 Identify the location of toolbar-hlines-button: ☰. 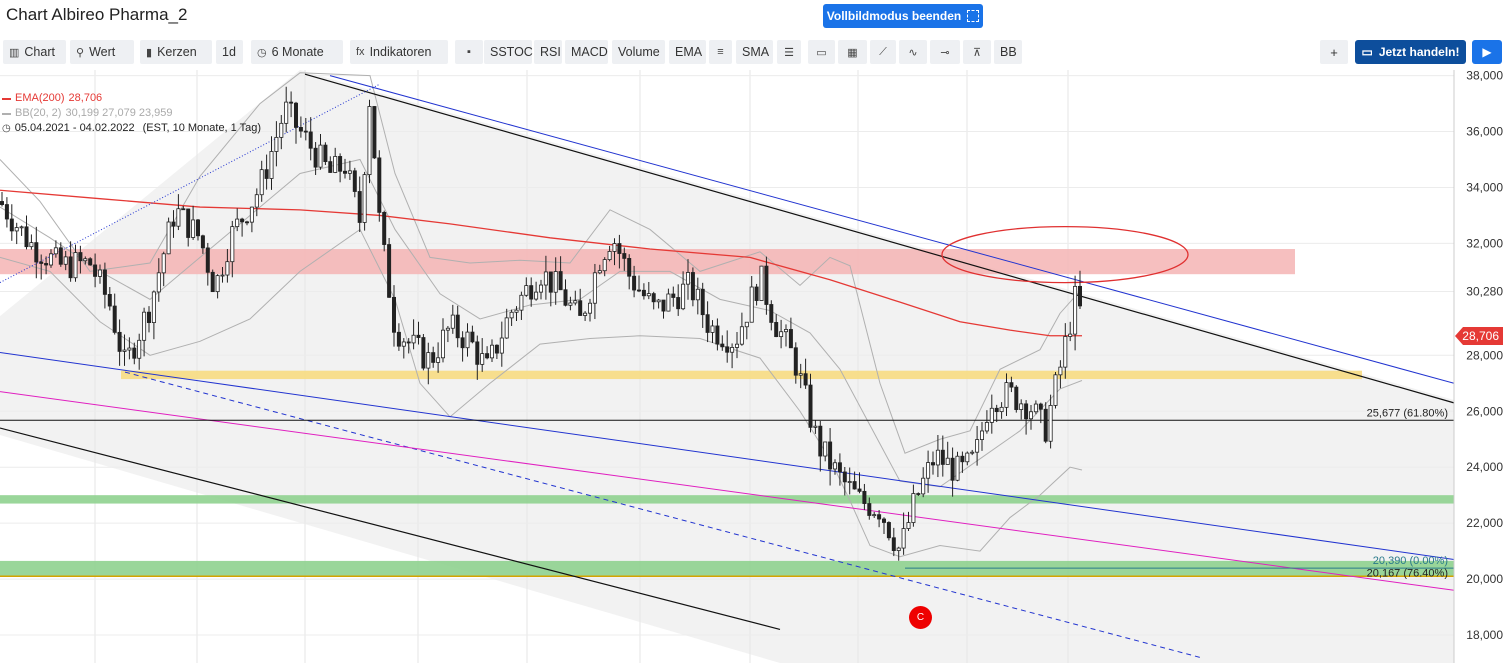
(789, 52).